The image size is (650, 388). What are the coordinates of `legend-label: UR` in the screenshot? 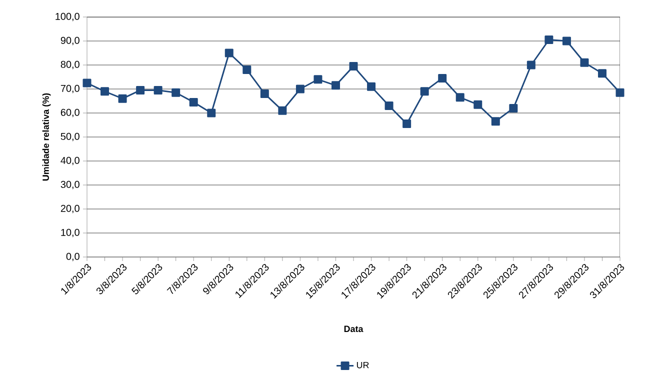 It's located at (362, 365).